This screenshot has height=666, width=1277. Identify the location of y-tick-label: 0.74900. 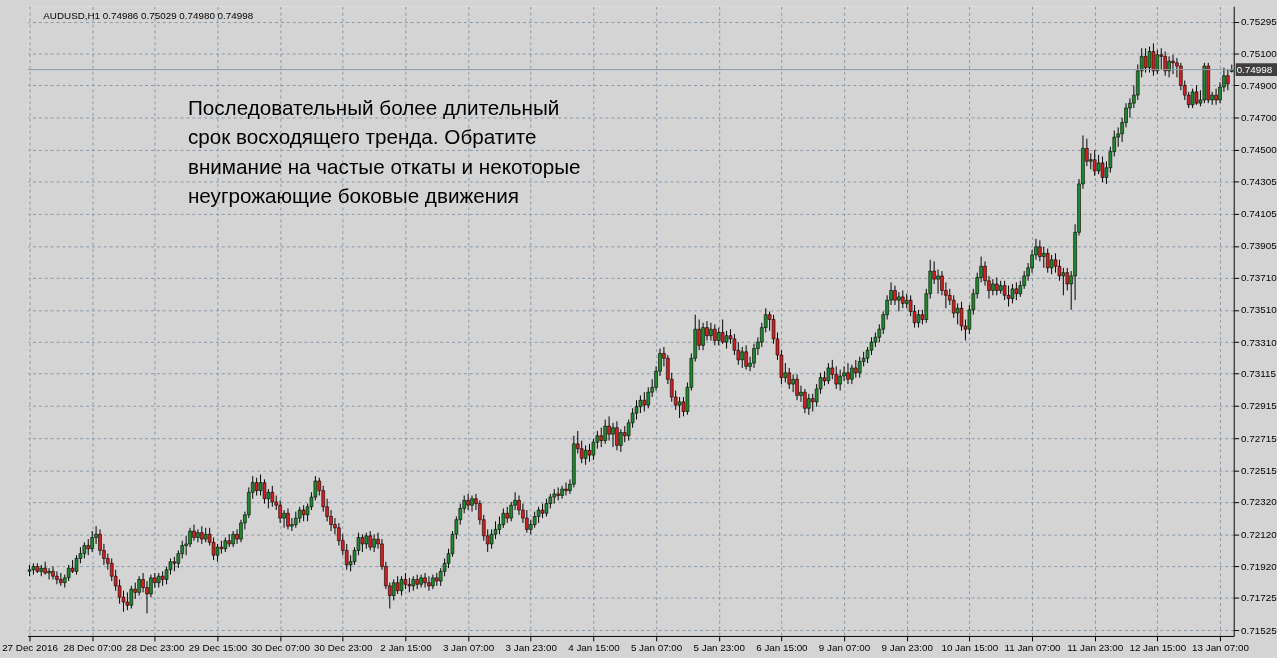
(1259, 85).